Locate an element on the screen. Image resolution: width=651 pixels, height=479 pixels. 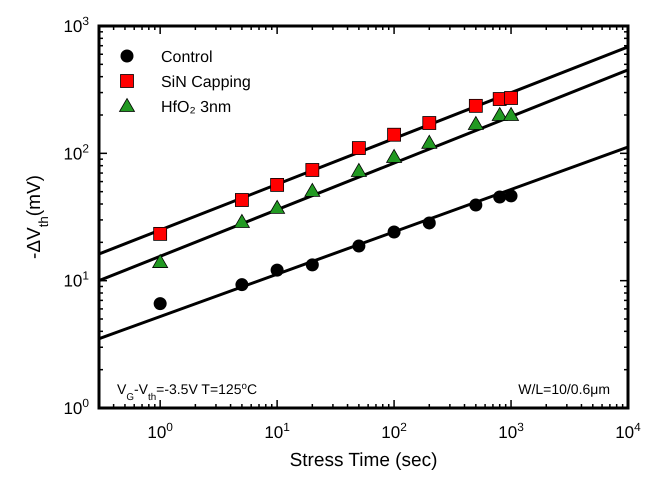
x-tick-label: 10$^{2}$ is located at coordinates (394, 431).